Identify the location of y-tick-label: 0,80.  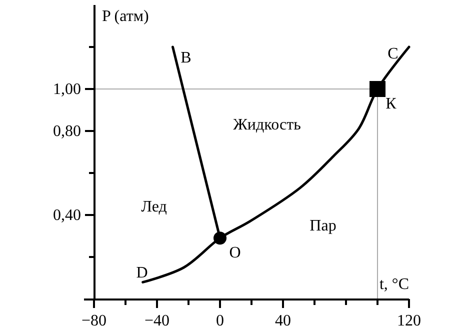
(67, 131).